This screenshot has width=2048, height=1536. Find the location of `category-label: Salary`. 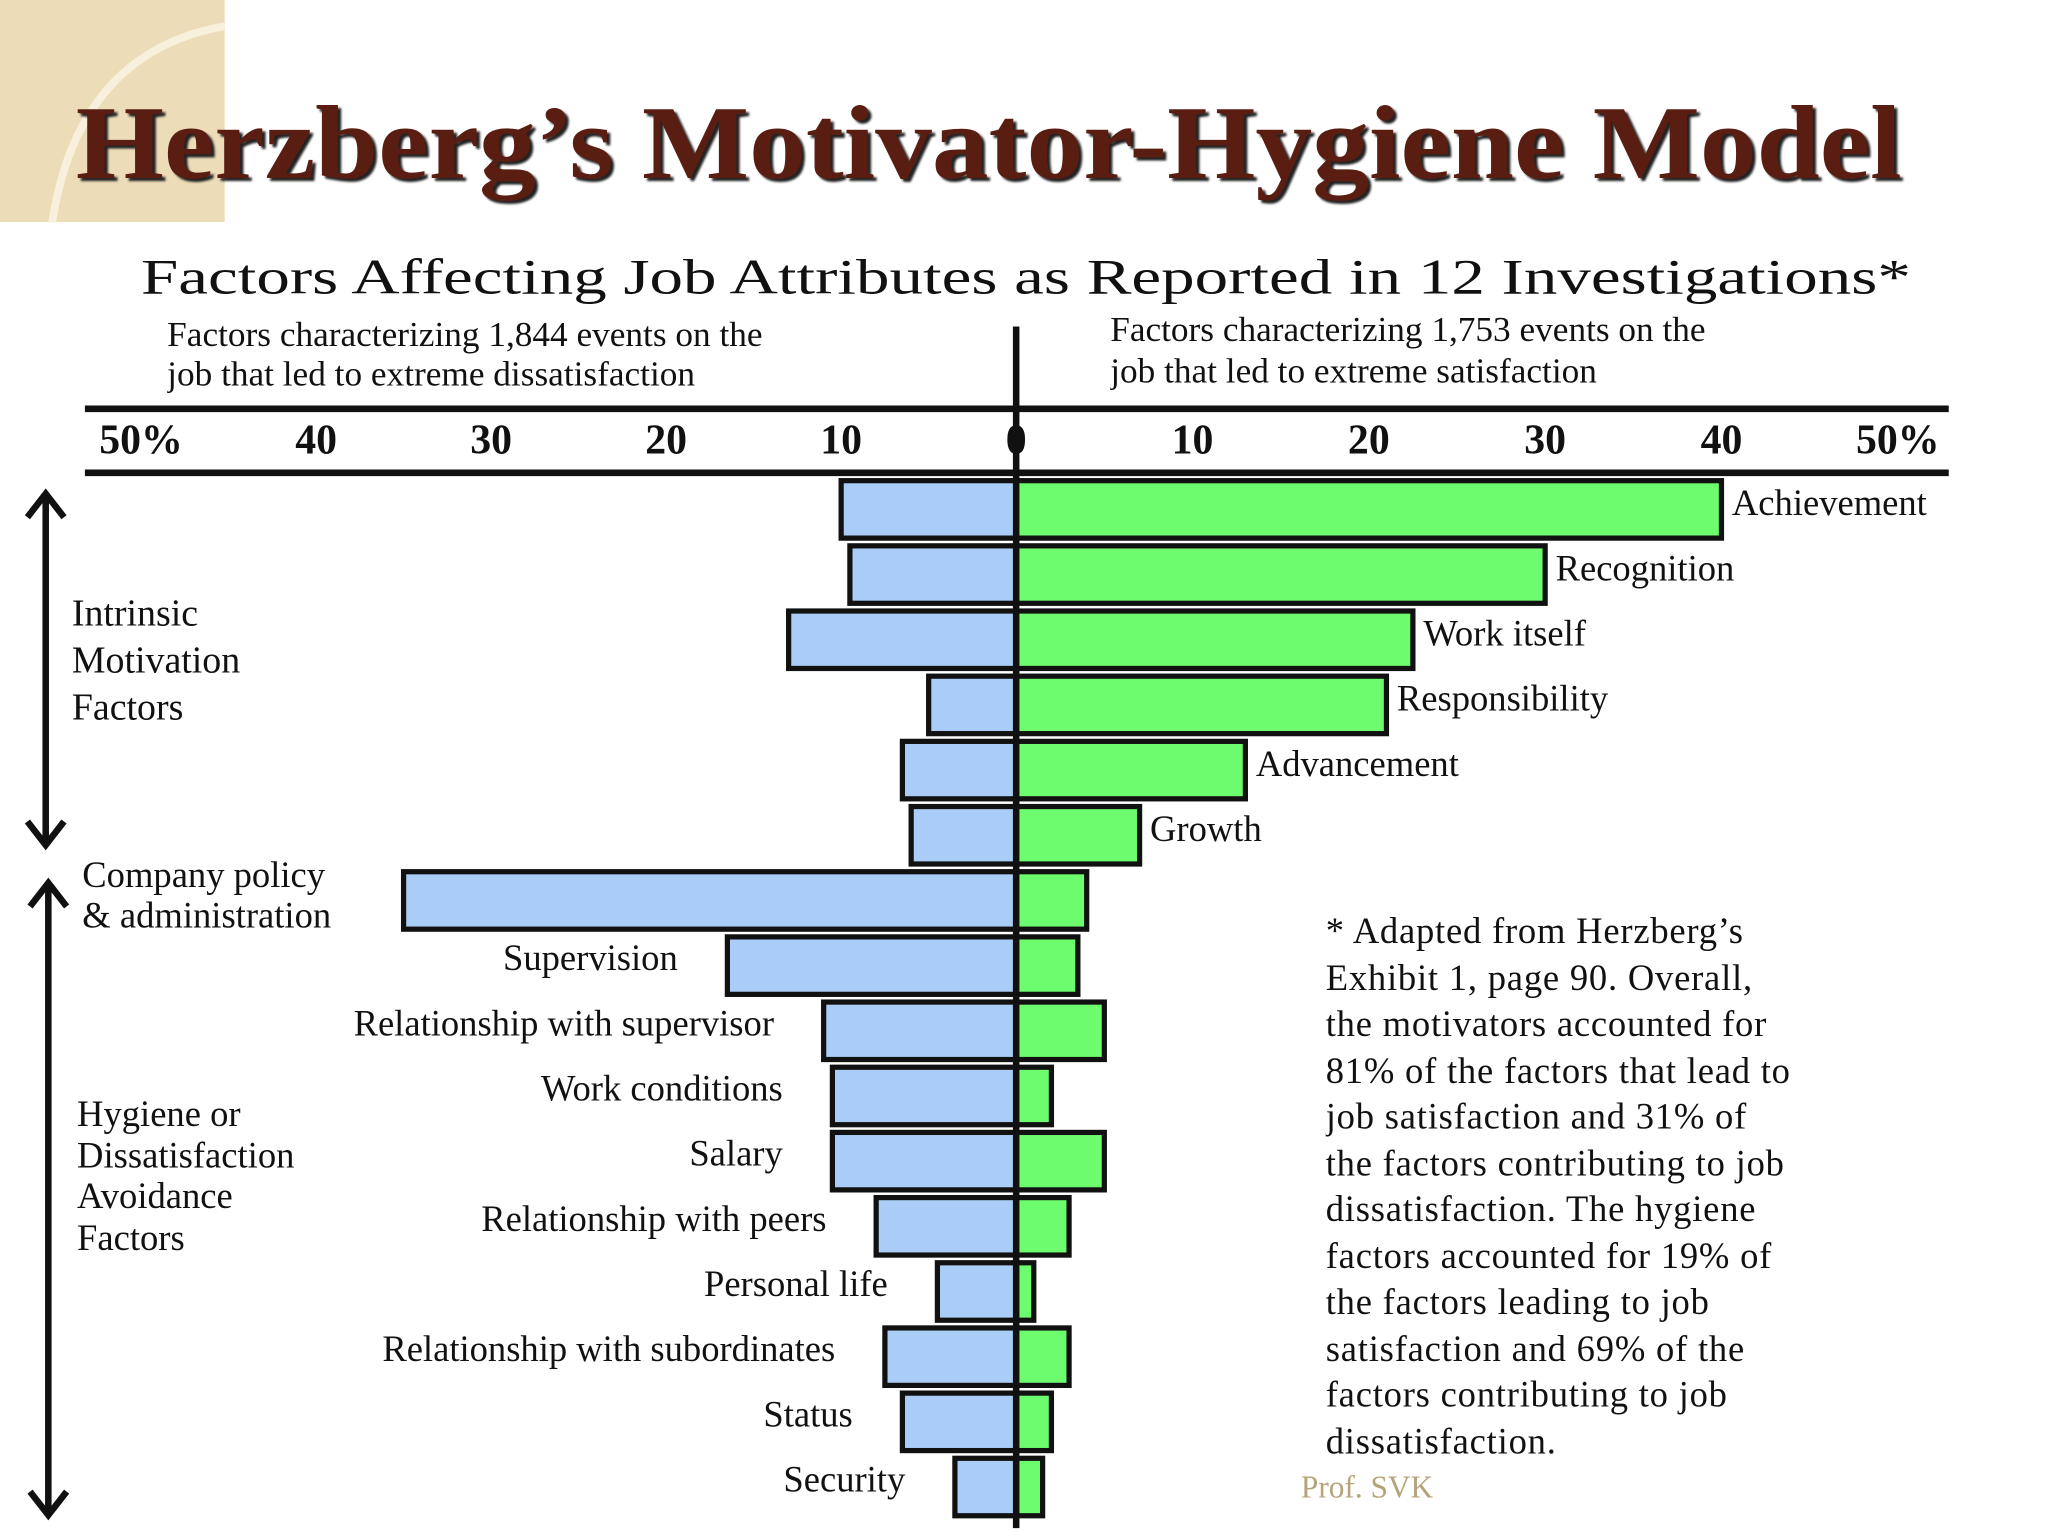

category-label: Salary is located at coordinates (736, 1153).